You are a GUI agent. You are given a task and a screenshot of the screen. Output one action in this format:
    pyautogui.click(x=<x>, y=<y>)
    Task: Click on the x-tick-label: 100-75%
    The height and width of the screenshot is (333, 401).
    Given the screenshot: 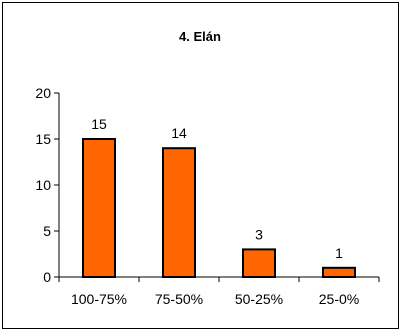 What is the action you would take?
    pyautogui.click(x=99, y=299)
    